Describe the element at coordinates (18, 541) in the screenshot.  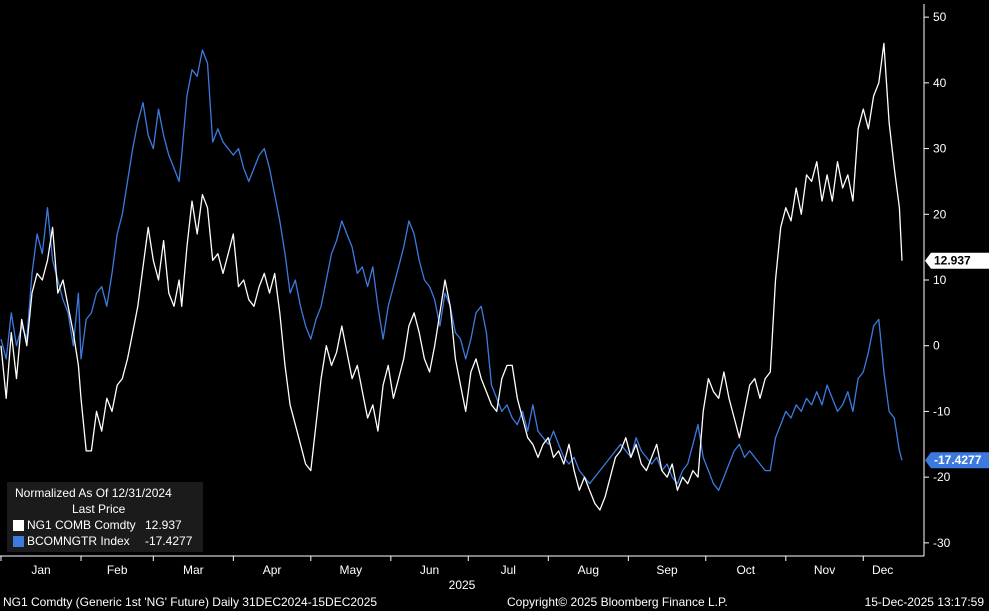
I see `legend-swatch-bcomngtr` at that location.